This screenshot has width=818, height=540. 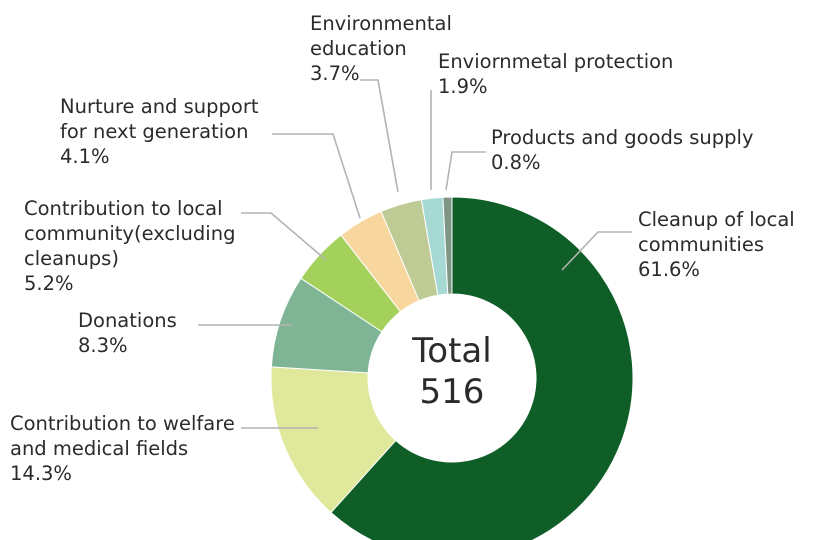 I want to click on slice-percent-label: 8.3%, so click(x=103, y=345).